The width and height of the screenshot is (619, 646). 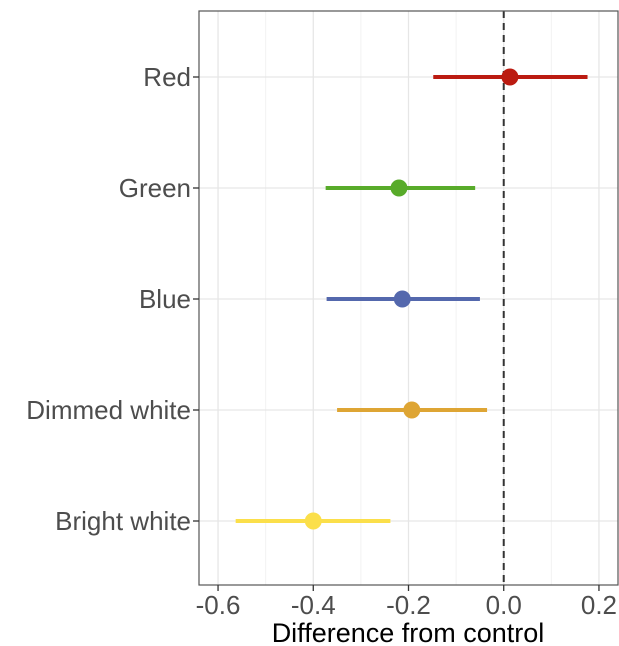 I want to click on point-blue, so click(x=402, y=299).